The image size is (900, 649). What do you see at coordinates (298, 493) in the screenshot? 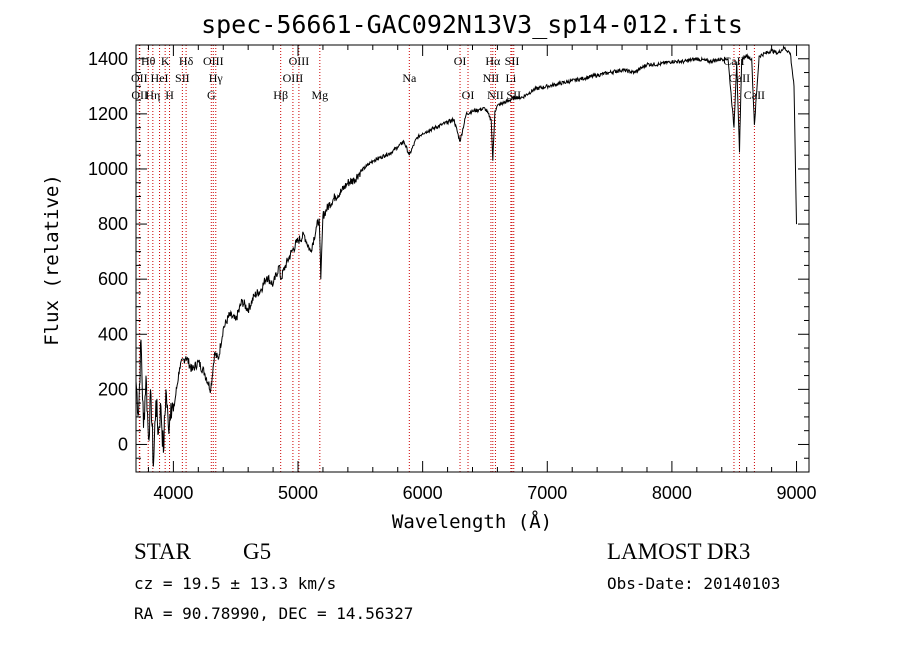
I see `x-tick-label: 5000` at bounding box center [298, 493].